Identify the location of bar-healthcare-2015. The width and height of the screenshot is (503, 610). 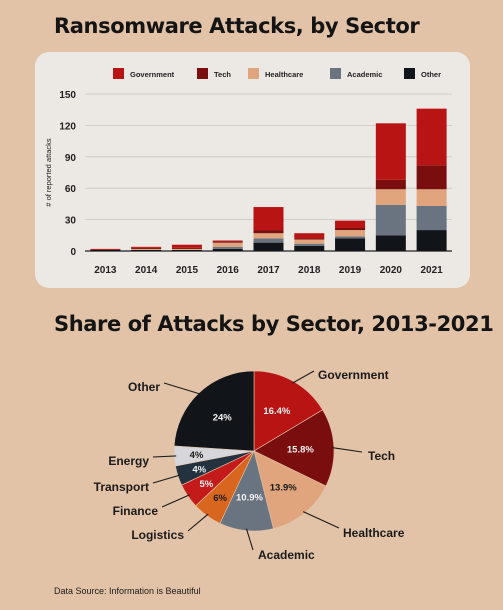
(186, 249).